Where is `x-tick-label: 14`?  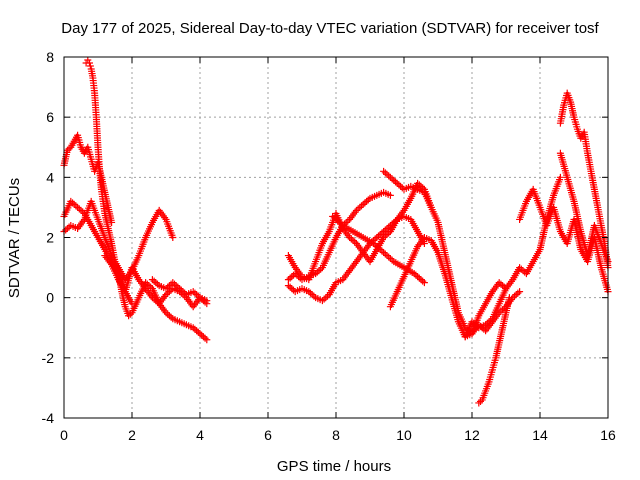 x-tick-label: 14 is located at coordinates (540, 435).